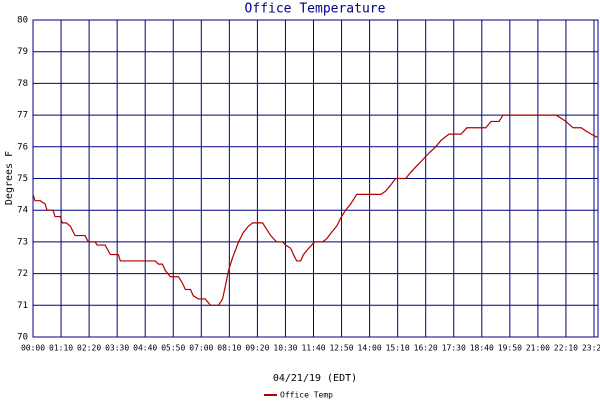  I want to click on y-tick-label: 80, so click(22, 21).